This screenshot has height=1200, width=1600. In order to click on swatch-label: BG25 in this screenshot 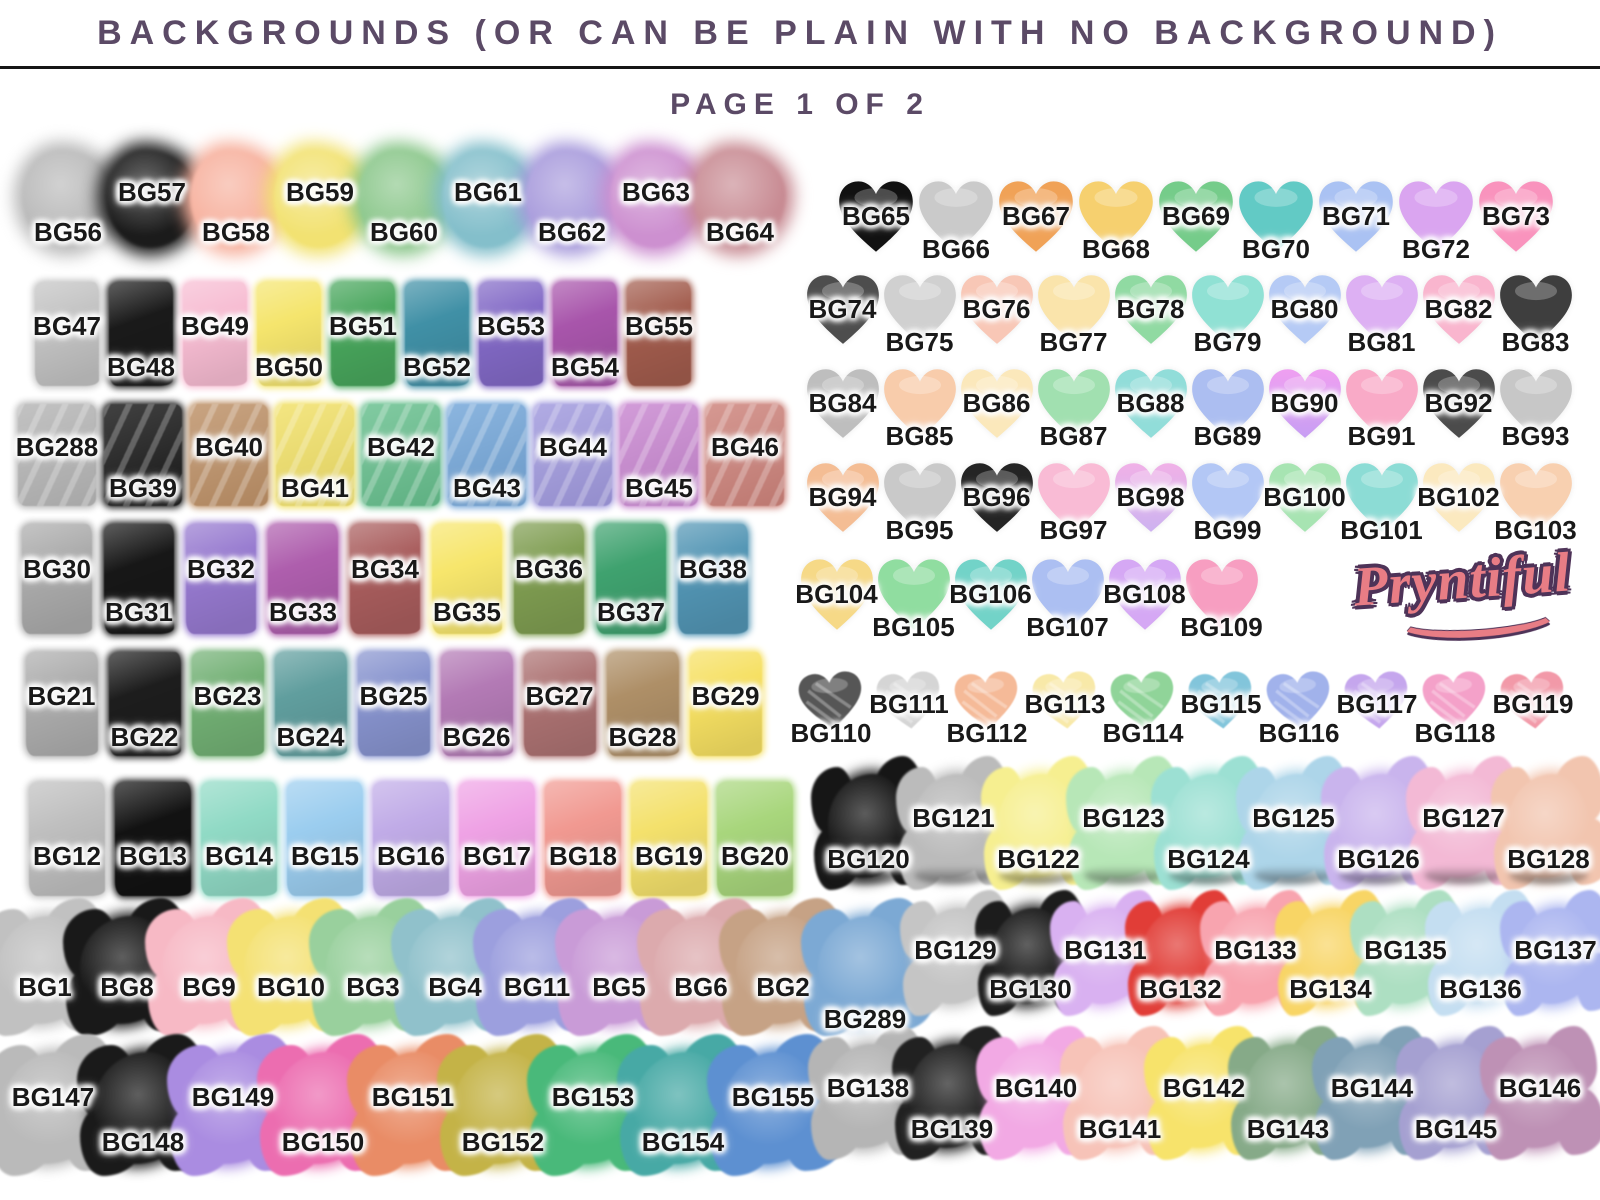, I will do `click(393, 695)`.